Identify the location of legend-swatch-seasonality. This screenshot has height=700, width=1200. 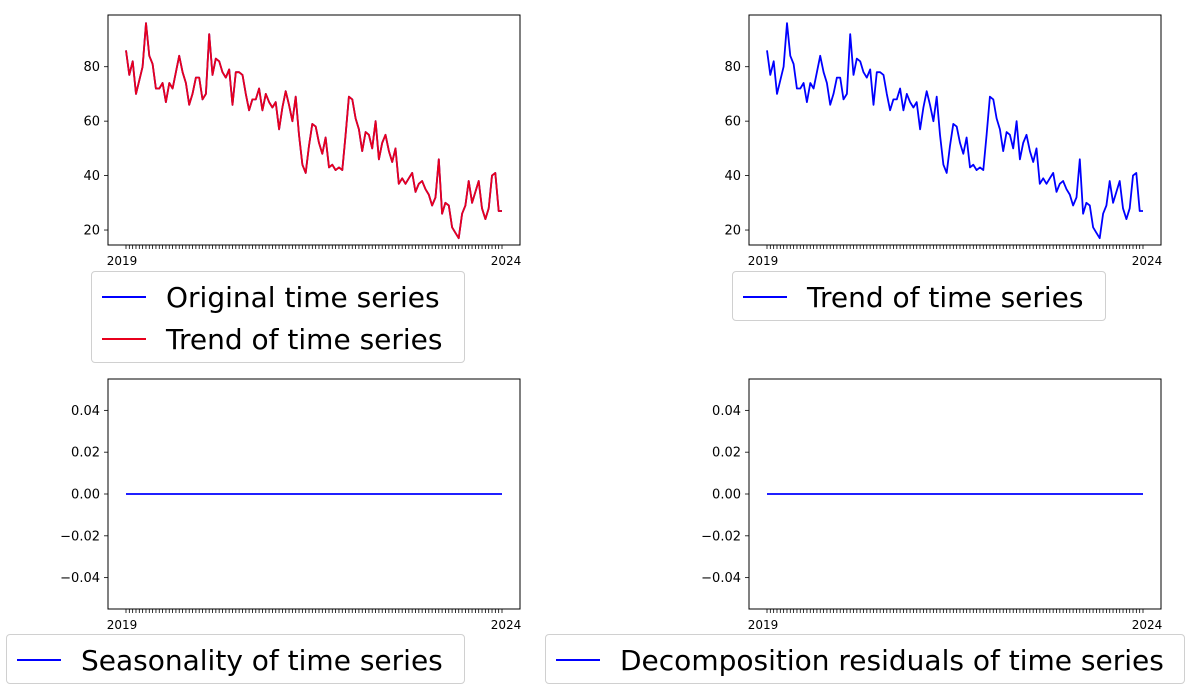
(39, 660).